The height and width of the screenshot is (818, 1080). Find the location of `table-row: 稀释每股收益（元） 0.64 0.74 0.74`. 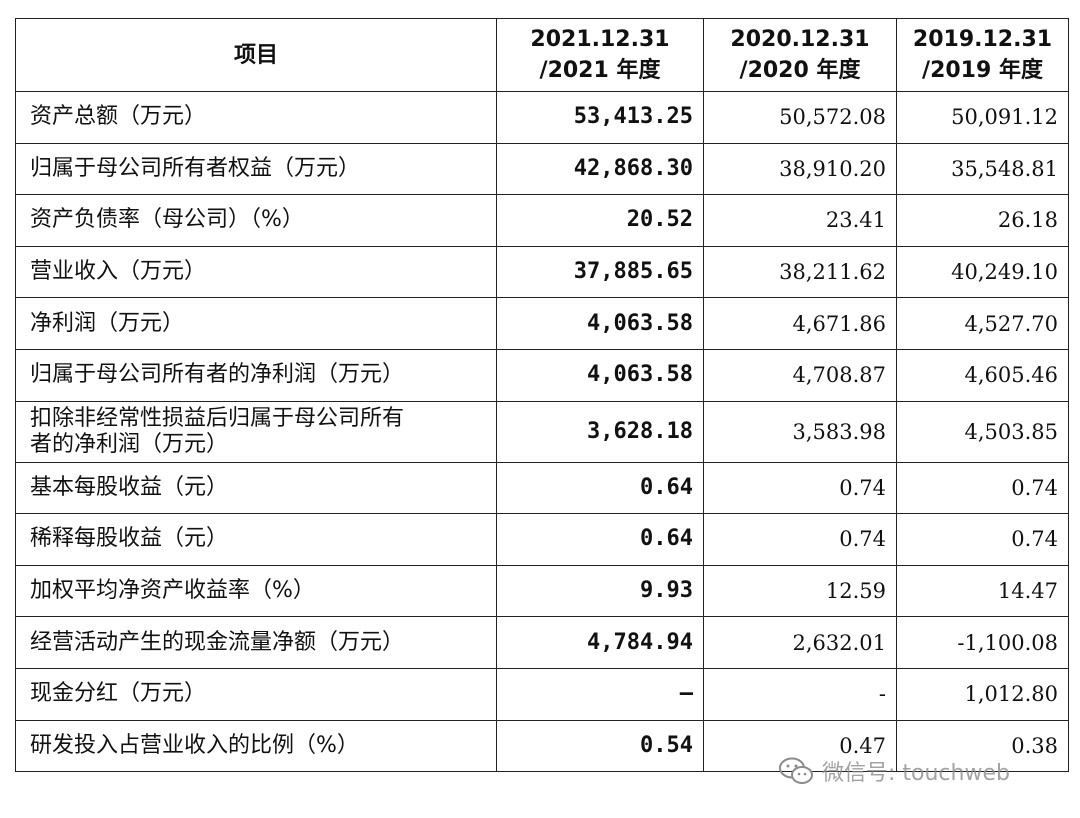

table-row: 稀释每股收益（元） 0.64 0.74 0.74 is located at coordinates (542, 539).